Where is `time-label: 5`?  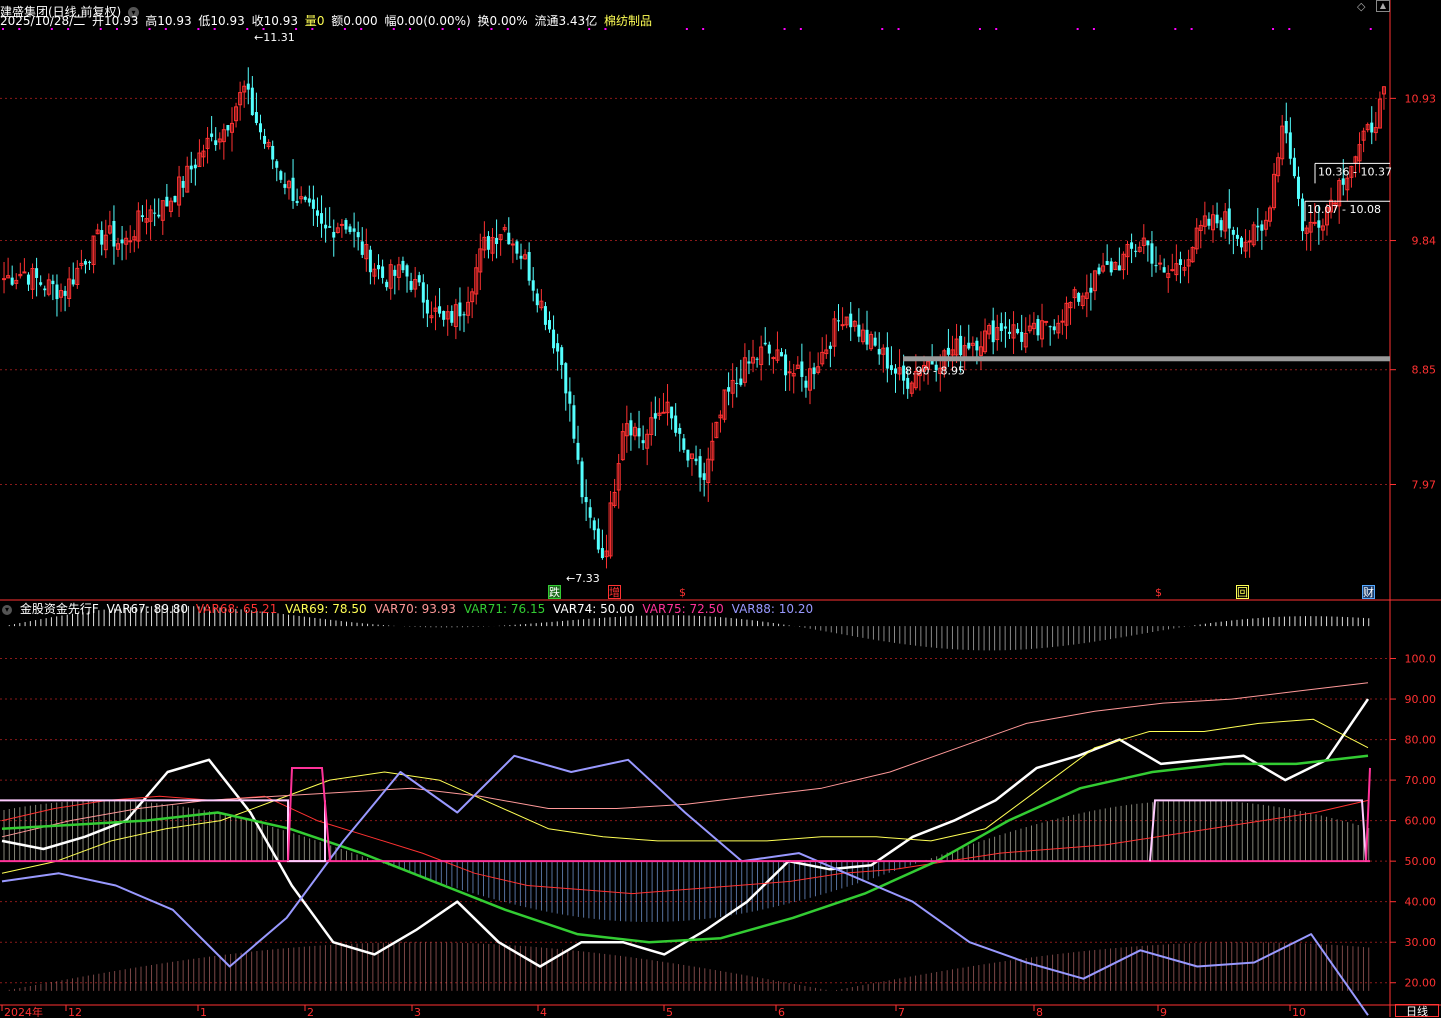
time-label: 5 is located at coordinates (669, 1011).